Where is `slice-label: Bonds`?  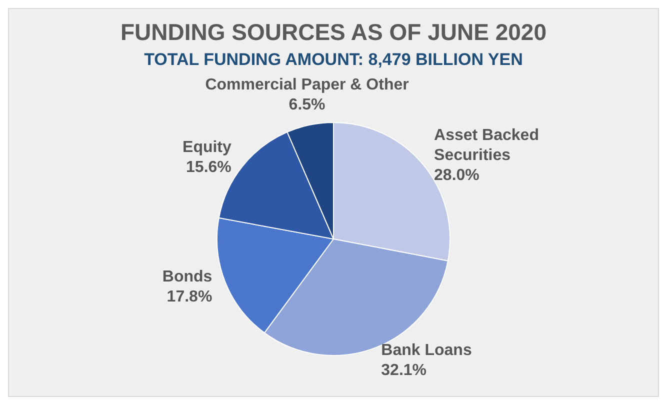
slice-label: Bonds is located at coordinates (187, 277).